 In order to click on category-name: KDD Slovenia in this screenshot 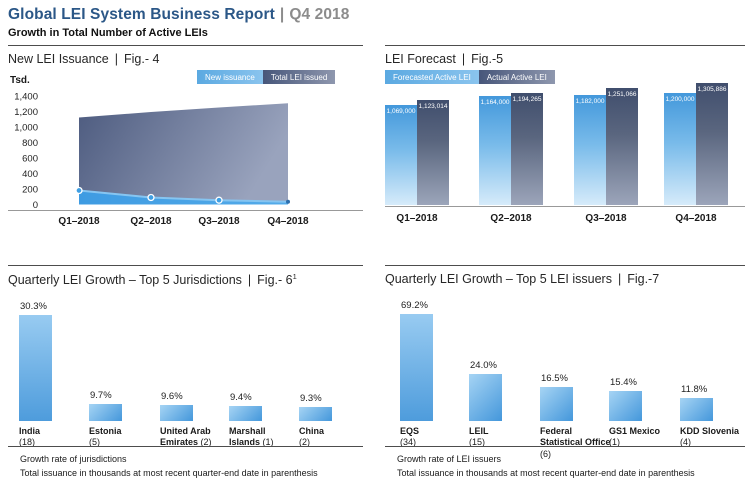, I will do `click(710, 430)`.